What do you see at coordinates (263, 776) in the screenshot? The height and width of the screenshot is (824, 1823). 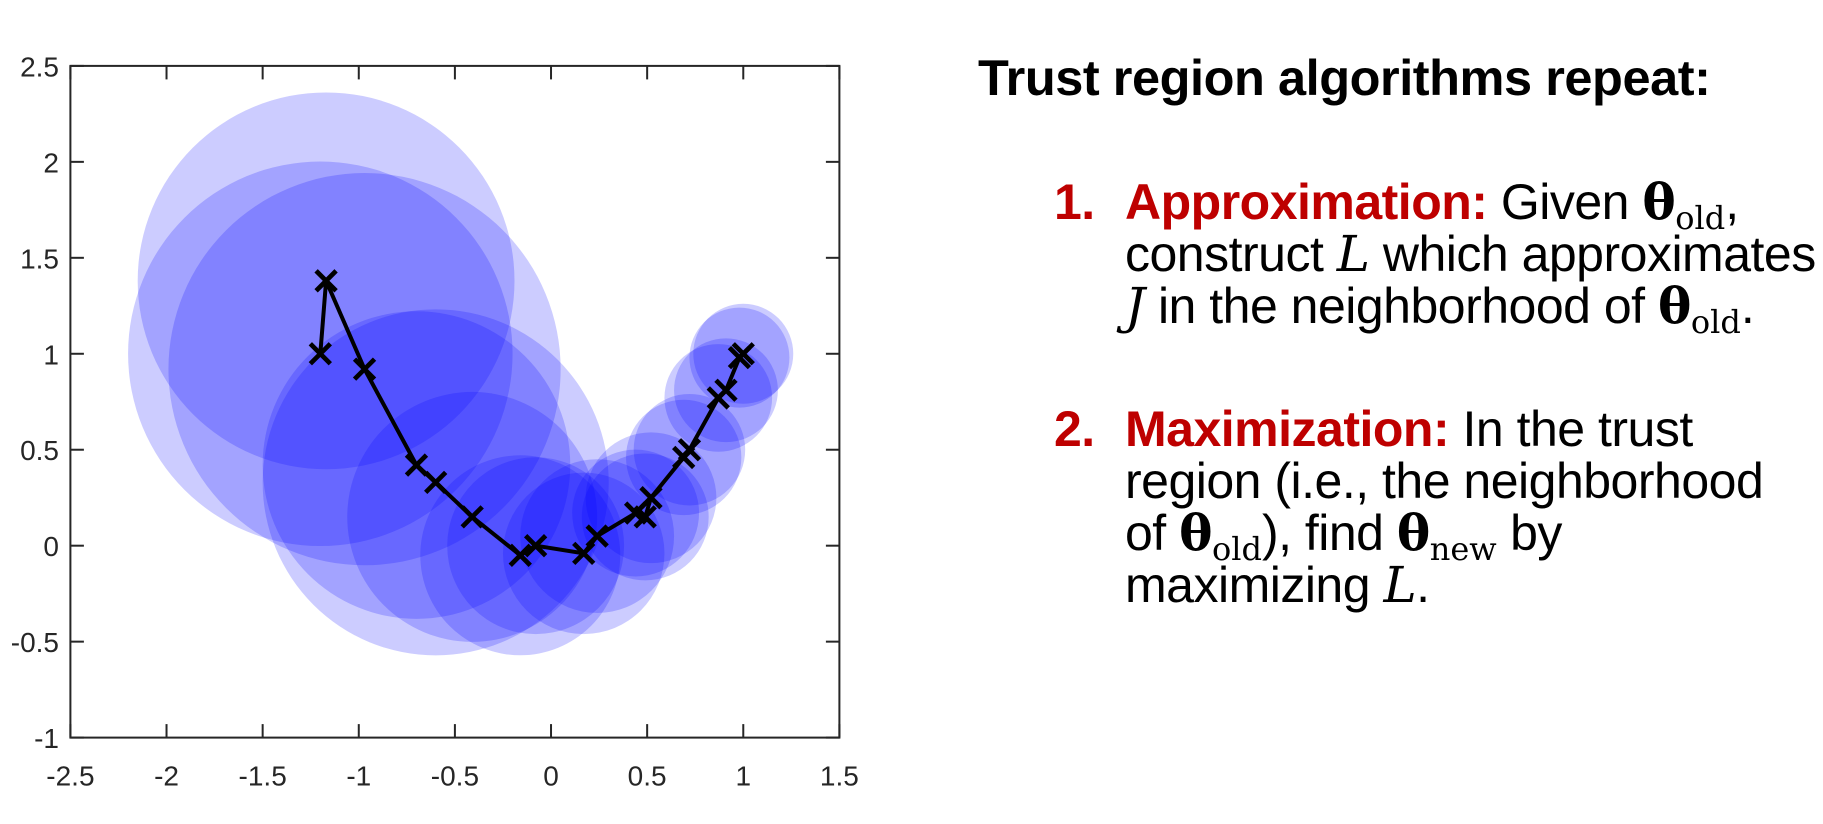 I see `x-tick-label: -1.5` at bounding box center [263, 776].